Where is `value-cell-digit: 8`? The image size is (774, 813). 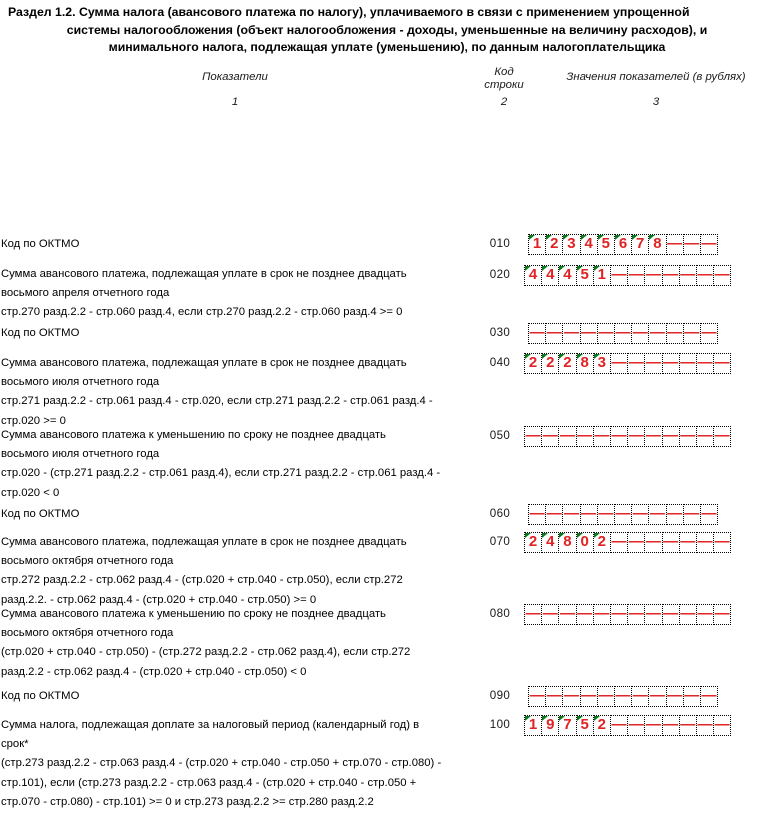 value-cell-digit: 8 is located at coordinates (567, 542).